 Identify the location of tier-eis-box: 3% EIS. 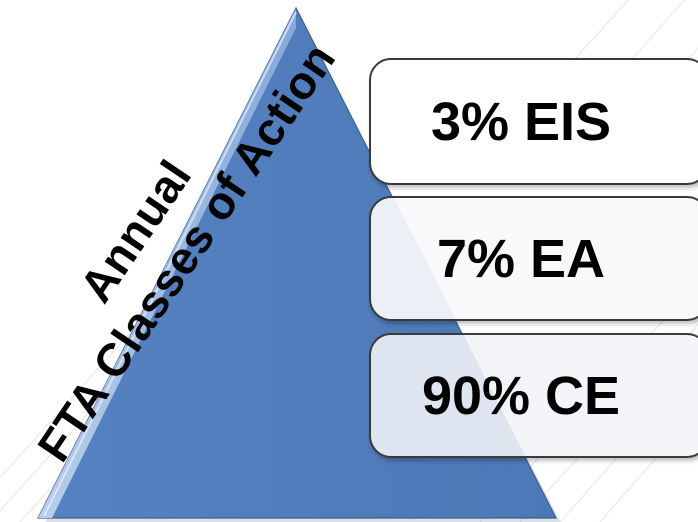
(533, 121).